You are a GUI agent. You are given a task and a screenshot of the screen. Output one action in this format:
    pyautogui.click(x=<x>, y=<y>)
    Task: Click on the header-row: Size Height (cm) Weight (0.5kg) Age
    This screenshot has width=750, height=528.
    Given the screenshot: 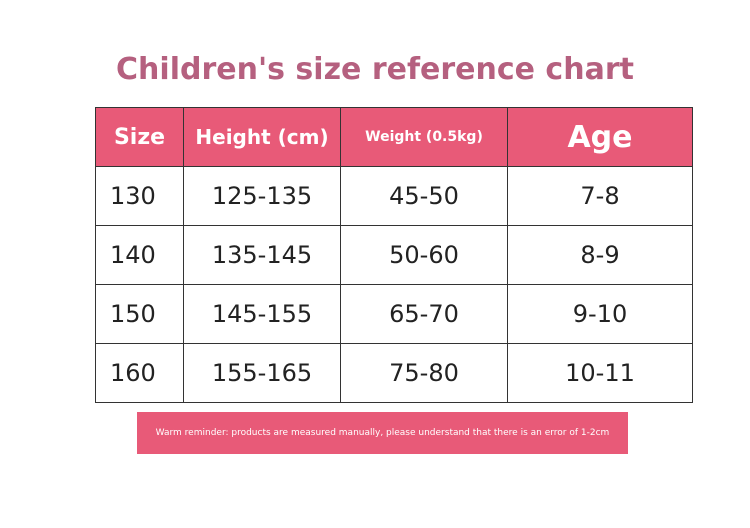 What is the action you would take?
    pyautogui.click(x=394, y=137)
    